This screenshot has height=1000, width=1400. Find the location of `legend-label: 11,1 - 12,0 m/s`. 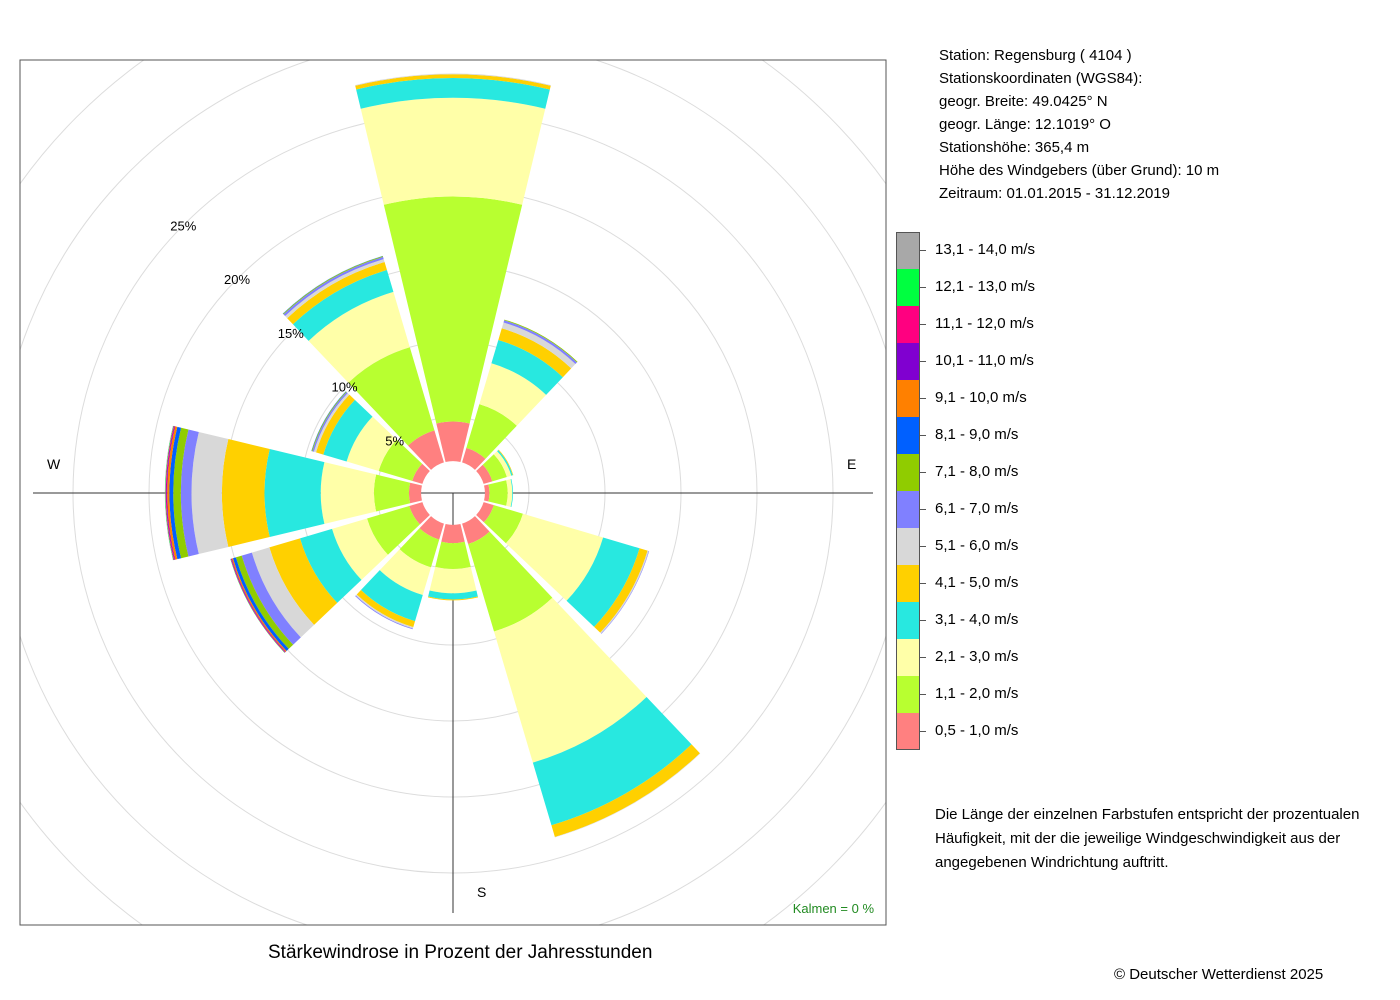

legend-label: 11,1 - 12,0 m/s is located at coordinates (984, 323).